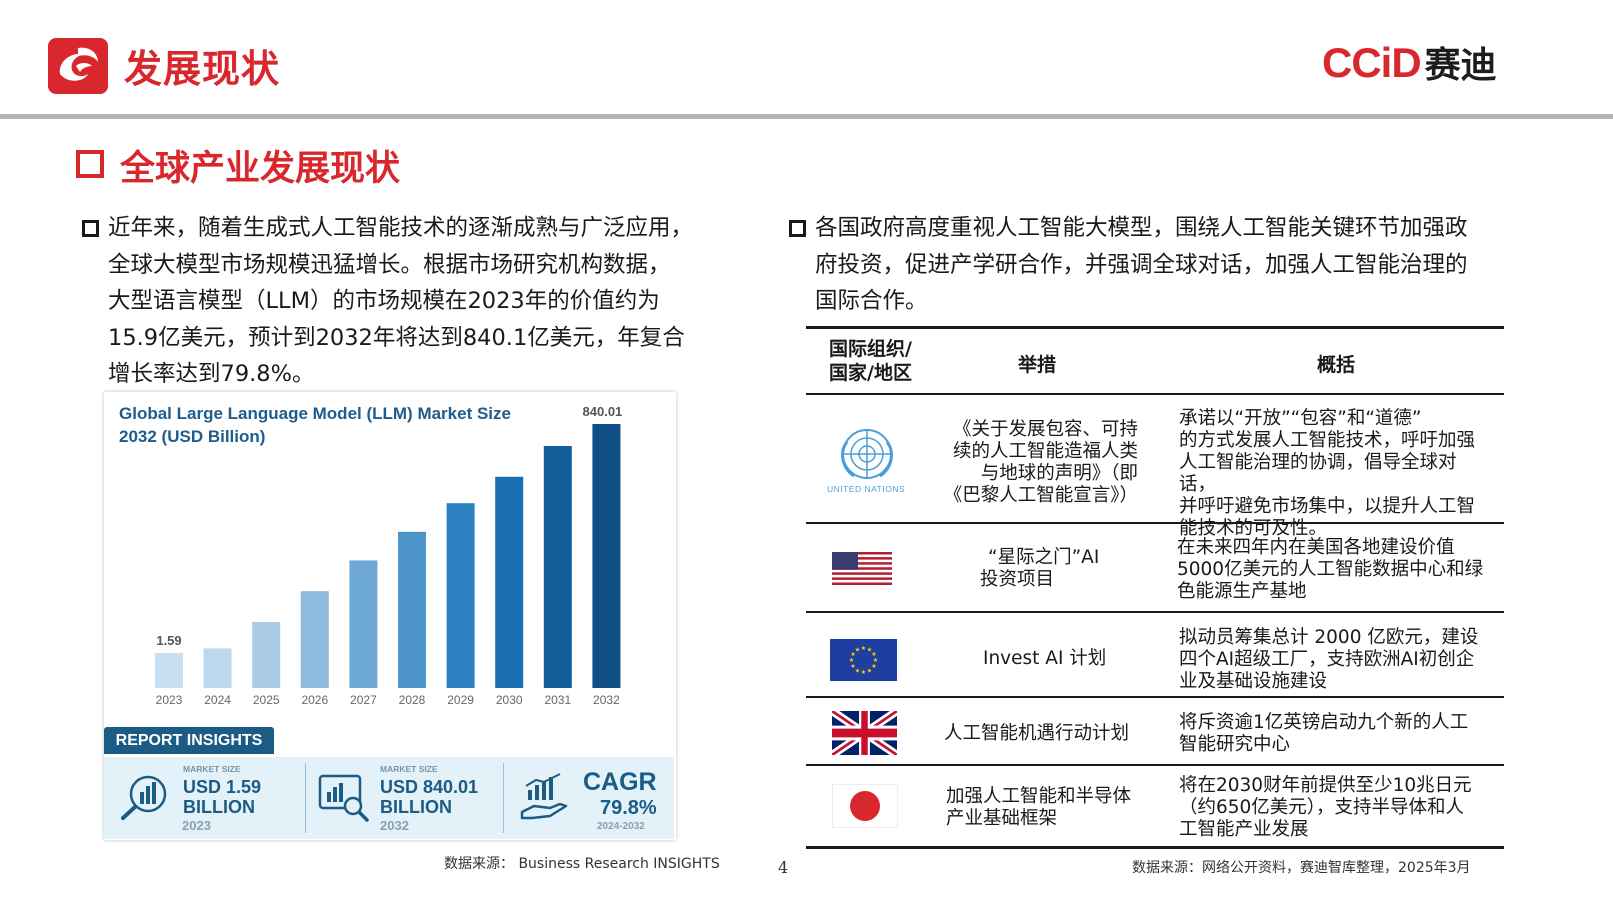  Describe the element at coordinates (211, 374) in the screenshot. I see `left-paragraph-line: 增长率达到79.8%。` at that location.